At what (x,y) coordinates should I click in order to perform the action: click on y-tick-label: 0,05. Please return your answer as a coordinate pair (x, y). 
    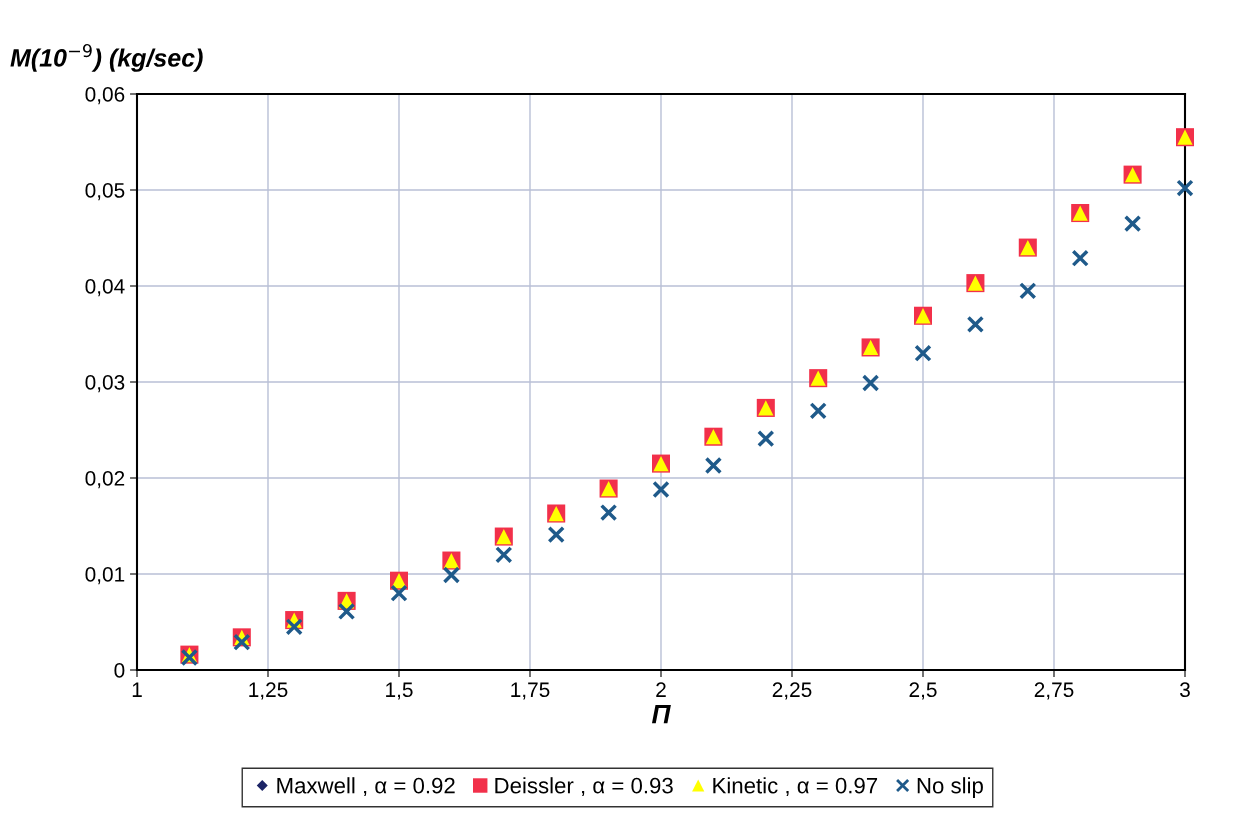
    Looking at the image, I should click on (105, 192).